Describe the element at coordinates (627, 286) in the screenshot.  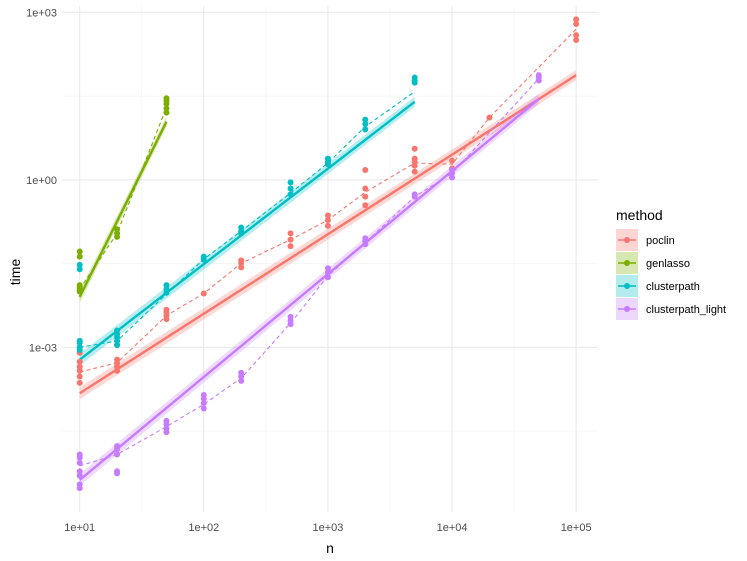
I see `legend-key-point-clusterpath` at that location.